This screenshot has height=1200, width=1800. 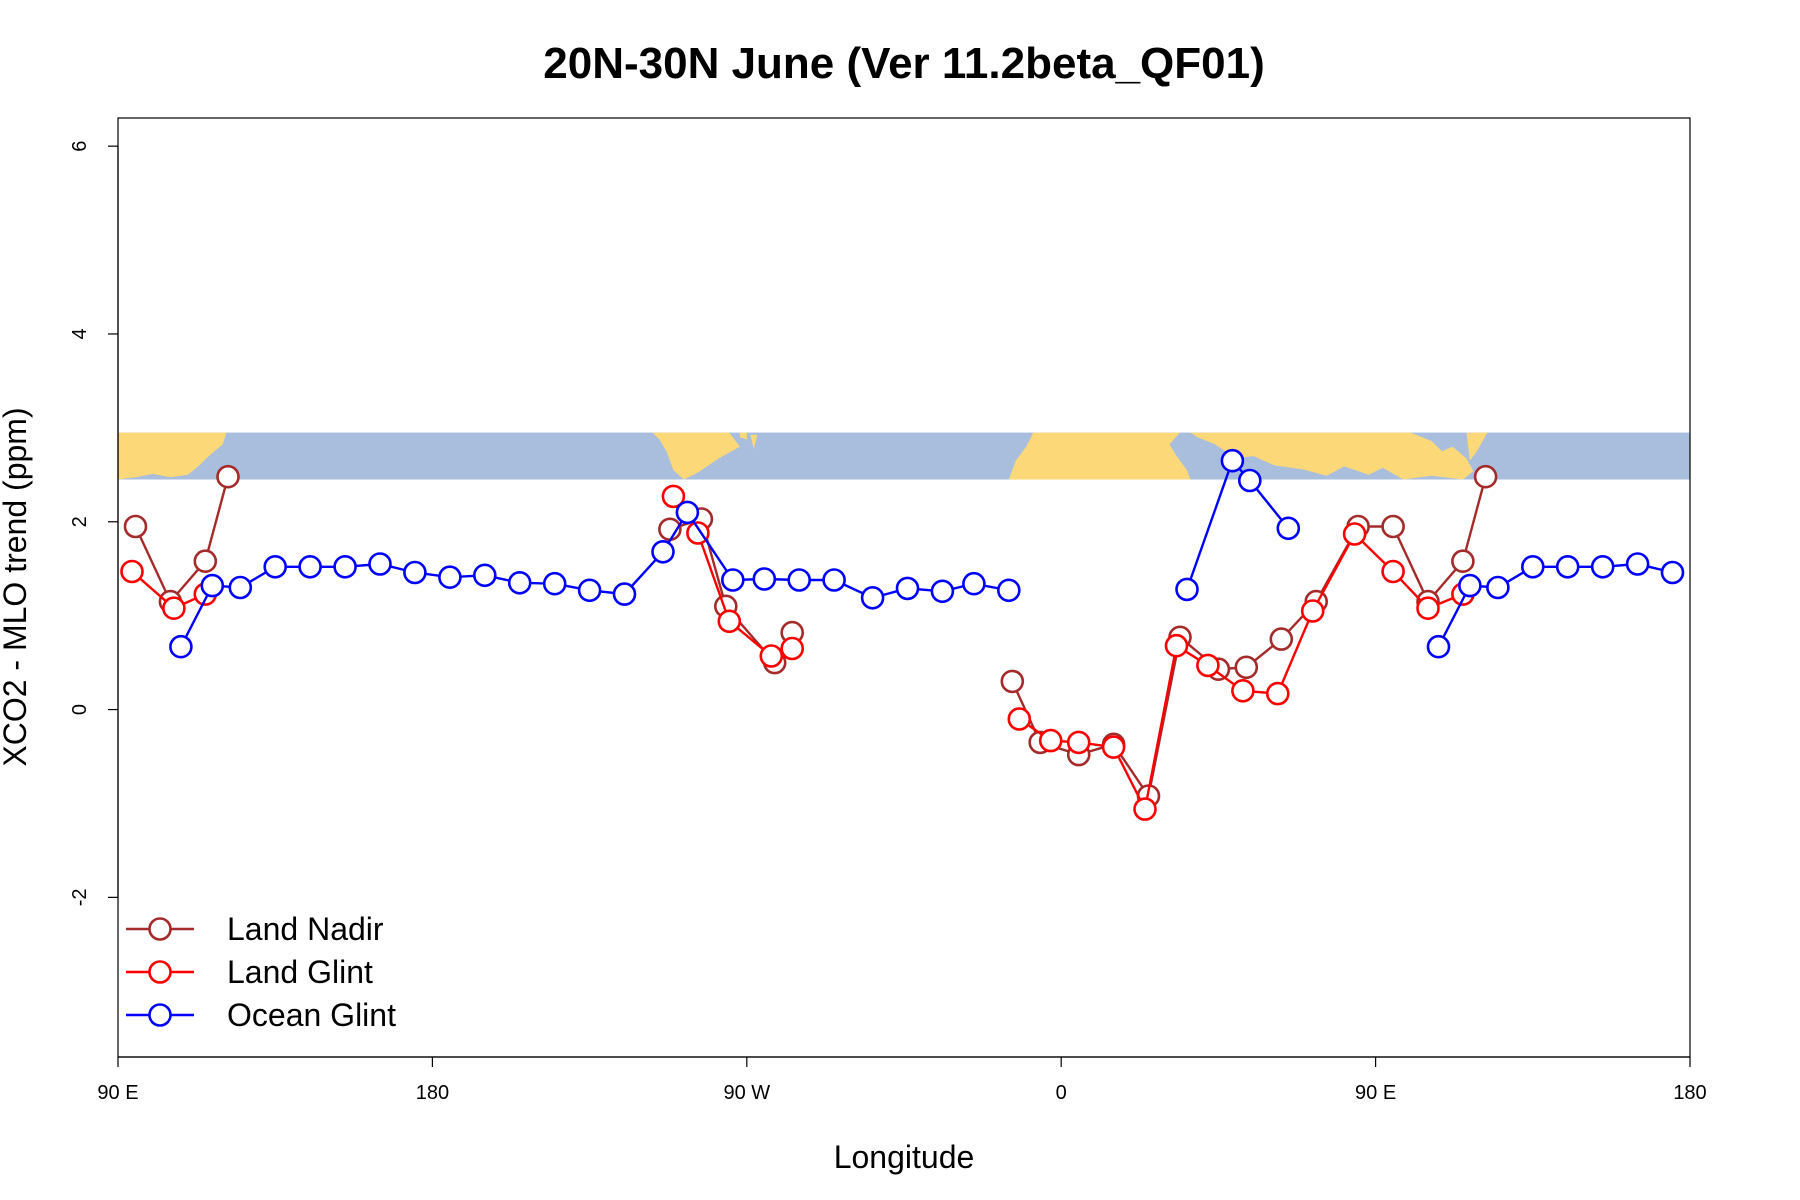 I want to click on y-tick-label: 0, so click(x=80, y=709).